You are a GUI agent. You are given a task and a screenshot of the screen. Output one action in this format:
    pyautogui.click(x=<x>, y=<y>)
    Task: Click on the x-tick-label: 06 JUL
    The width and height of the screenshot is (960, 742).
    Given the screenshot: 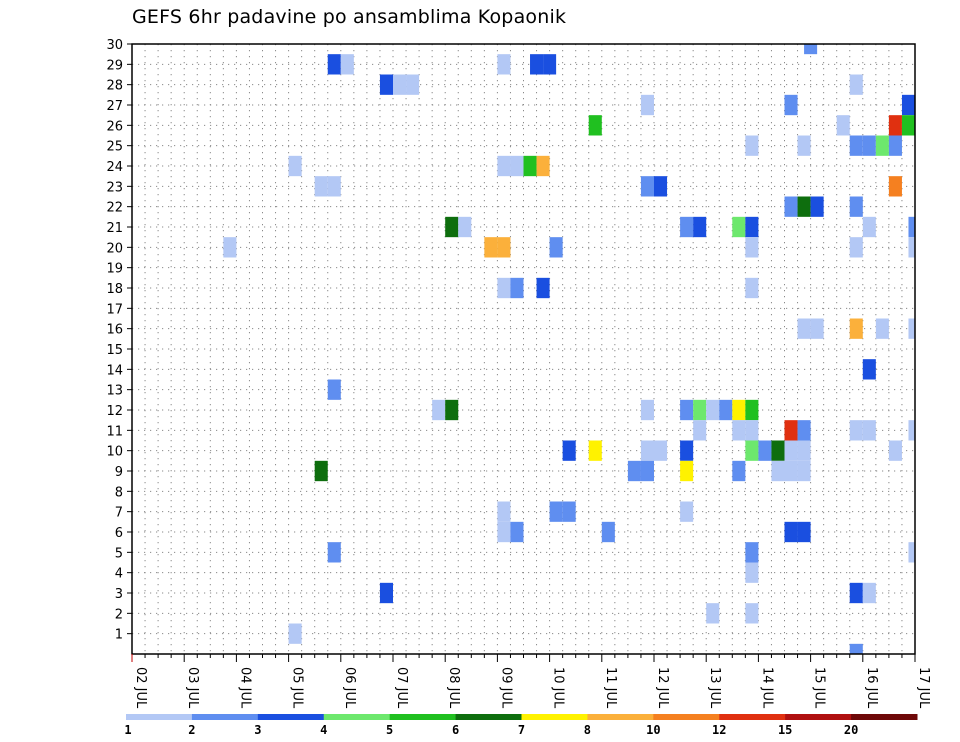 What is the action you would take?
    pyautogui.click(x=349, y=688)
    